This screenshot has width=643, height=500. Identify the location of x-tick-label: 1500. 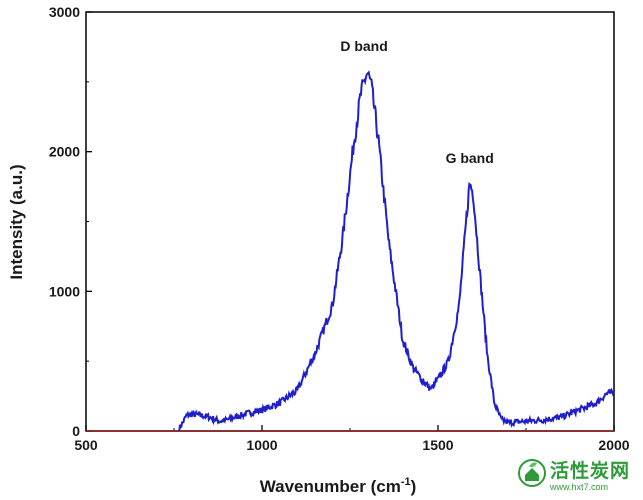
(437, 445).